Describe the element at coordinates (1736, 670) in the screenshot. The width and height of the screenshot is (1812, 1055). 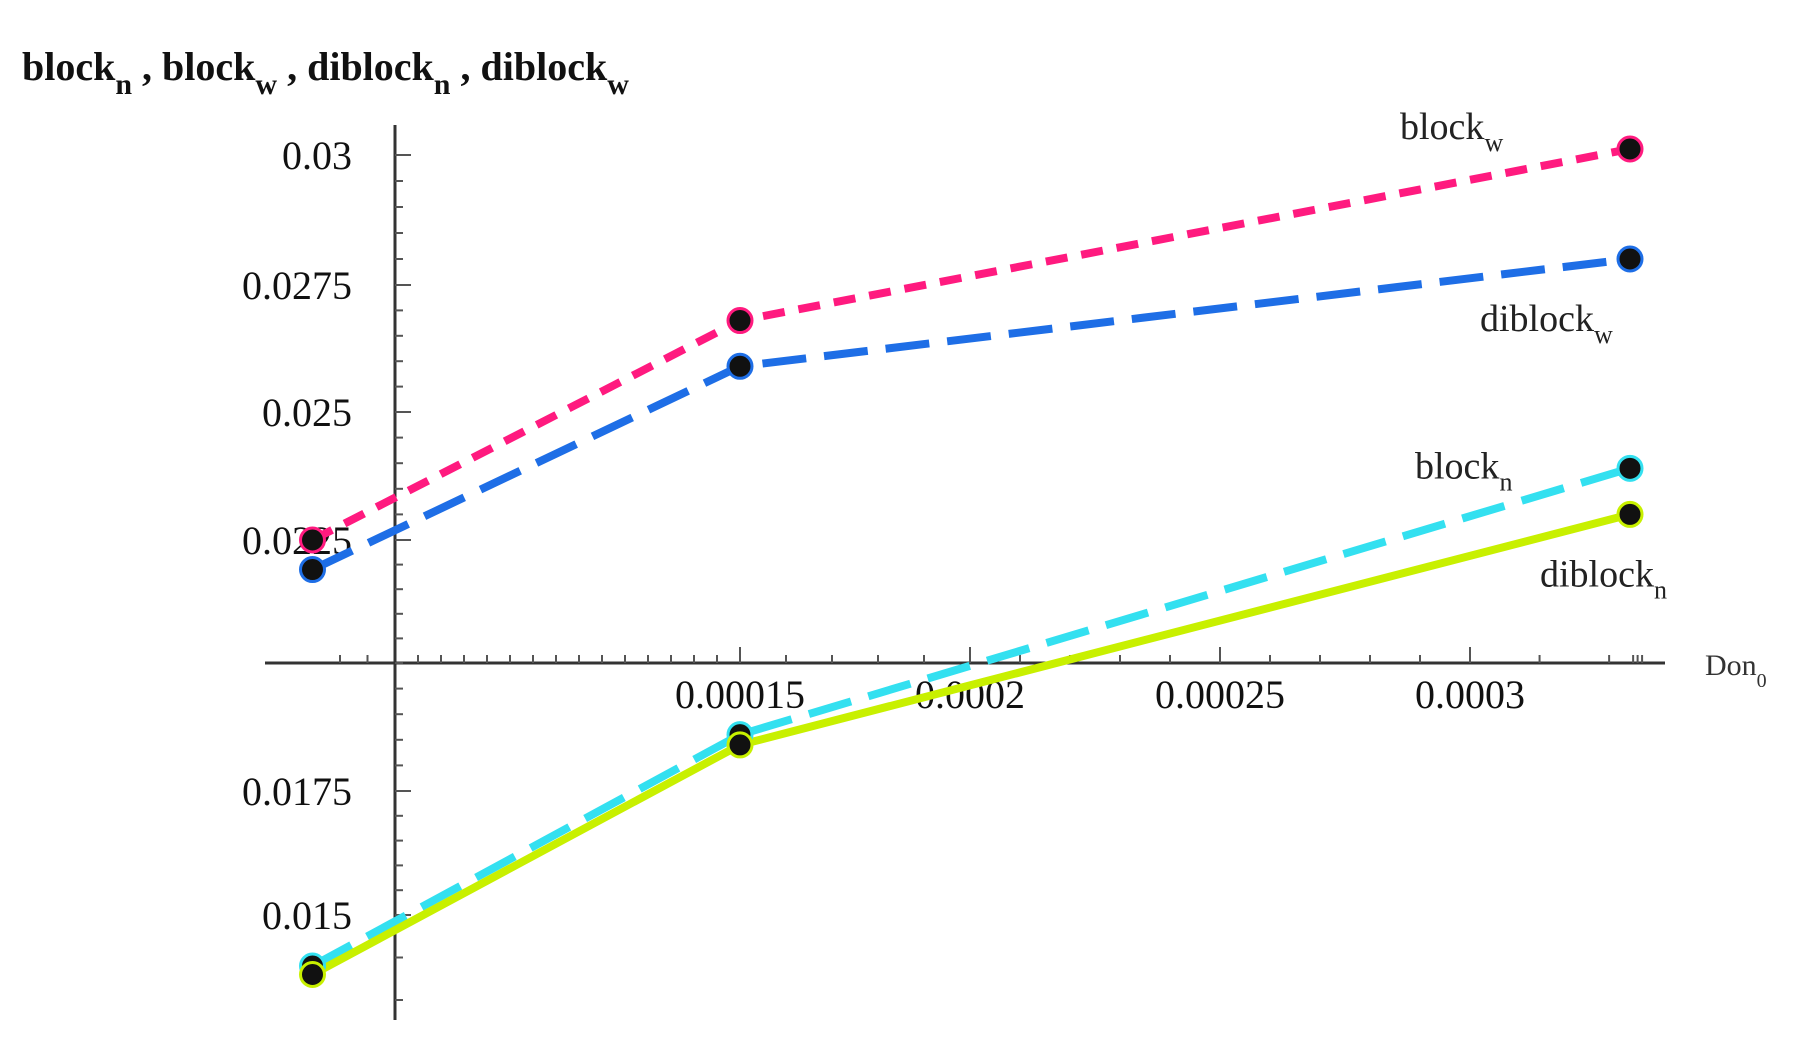
I see `x-axis-label: Don0` at that location.